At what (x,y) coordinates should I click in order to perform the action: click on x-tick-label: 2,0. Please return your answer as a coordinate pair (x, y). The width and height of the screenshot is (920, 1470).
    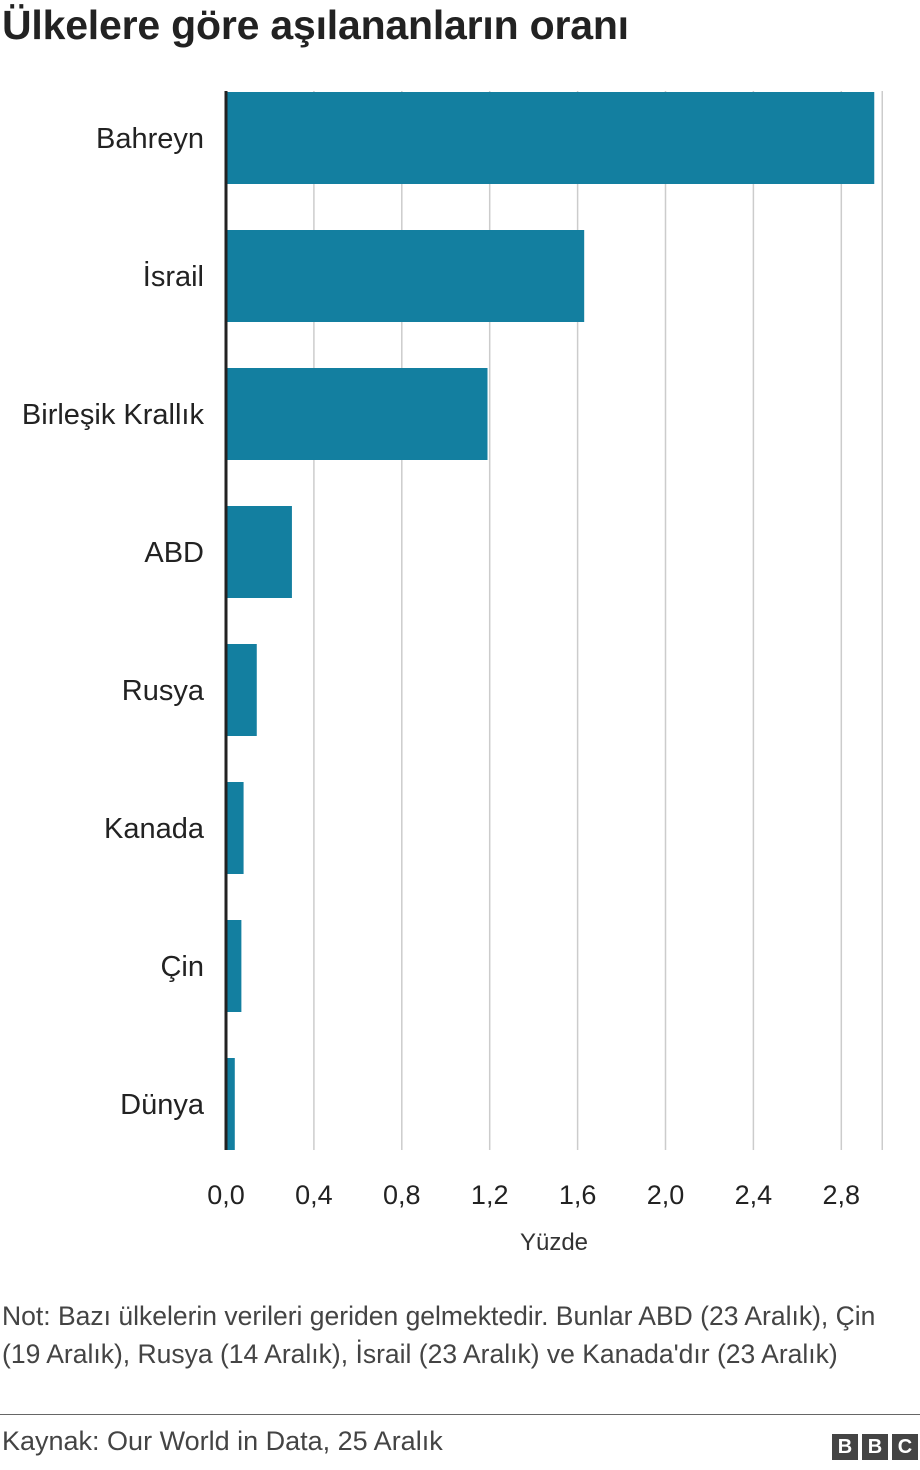
    Looking at the image, I should click on (666, 1195).